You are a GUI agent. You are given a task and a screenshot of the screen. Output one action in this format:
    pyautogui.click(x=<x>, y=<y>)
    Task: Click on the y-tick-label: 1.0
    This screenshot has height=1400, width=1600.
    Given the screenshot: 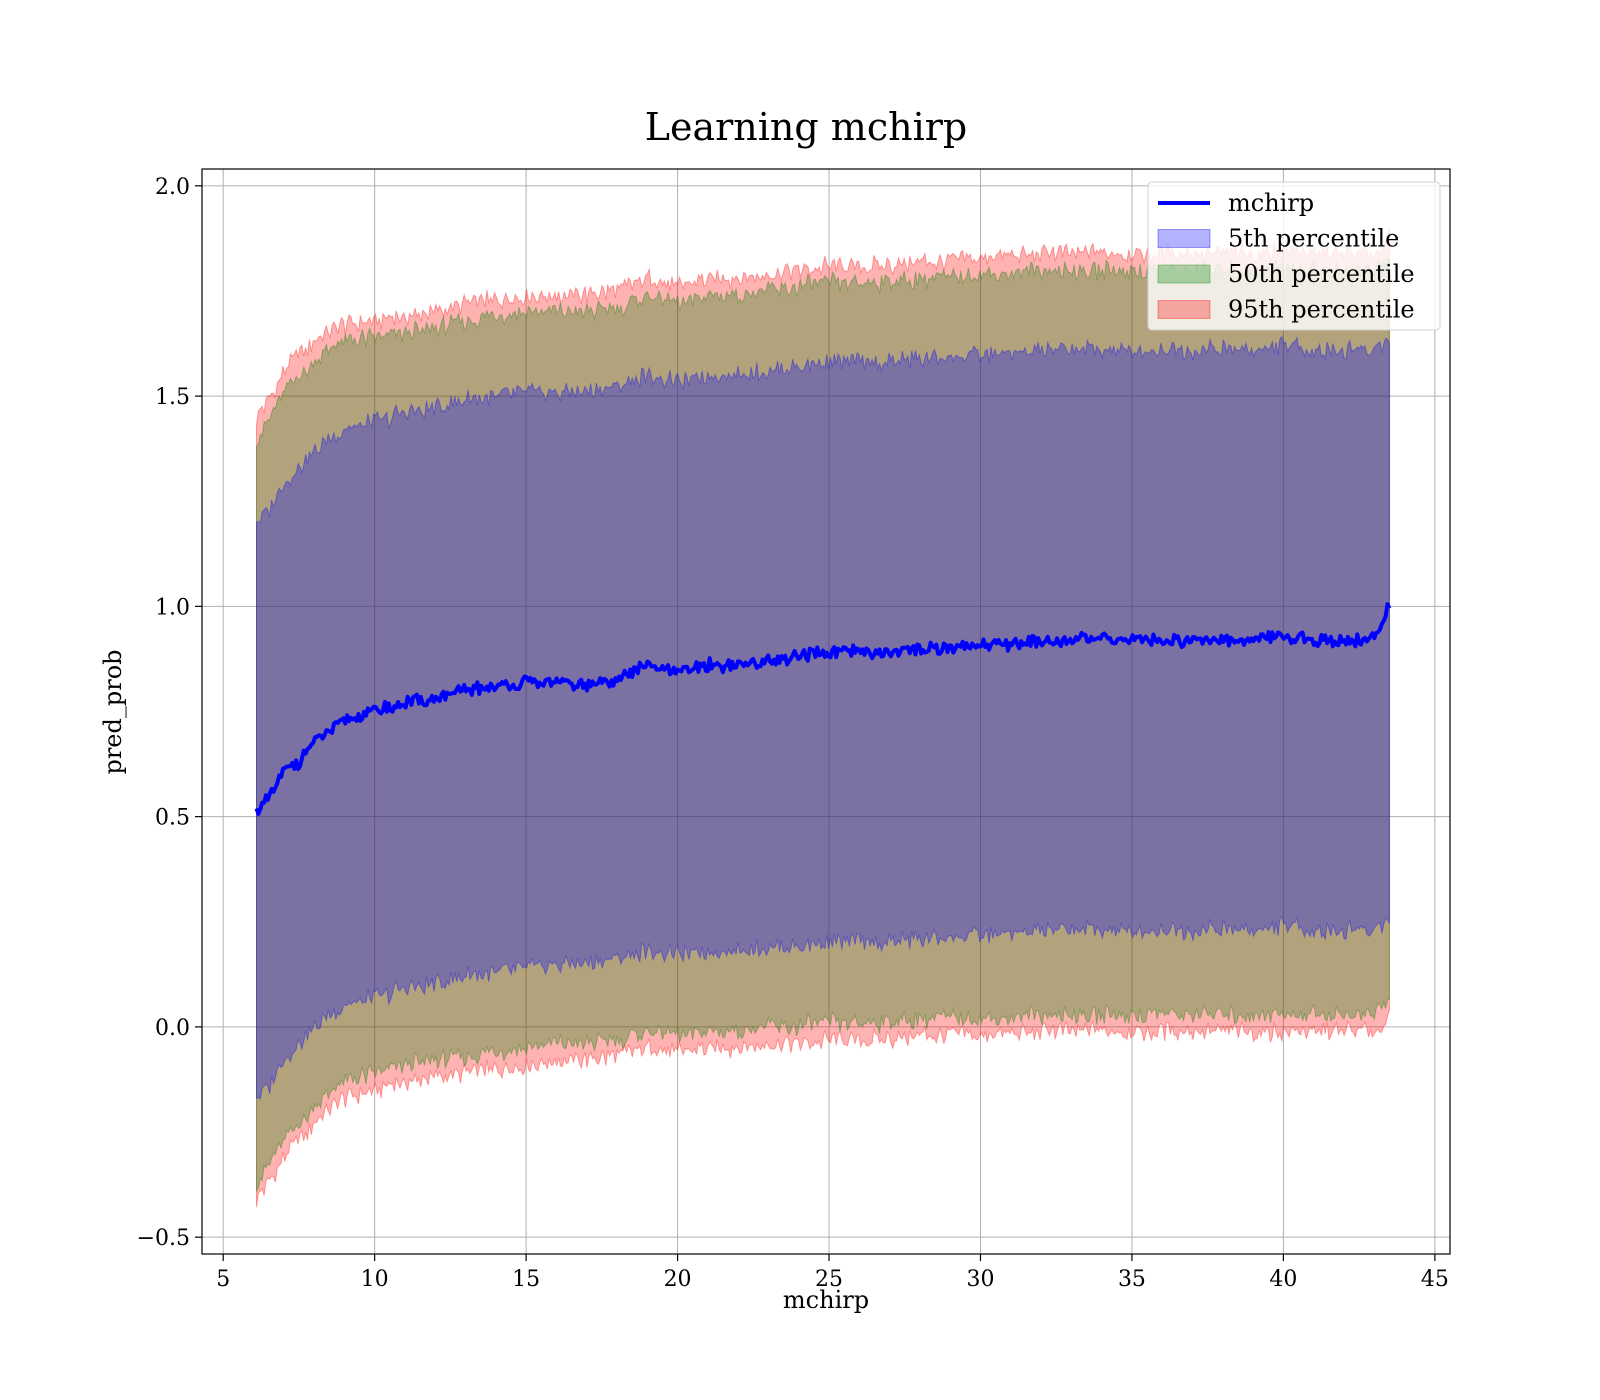 What is the action you would take?
    pyautogui.click(x=172, y=607)
    